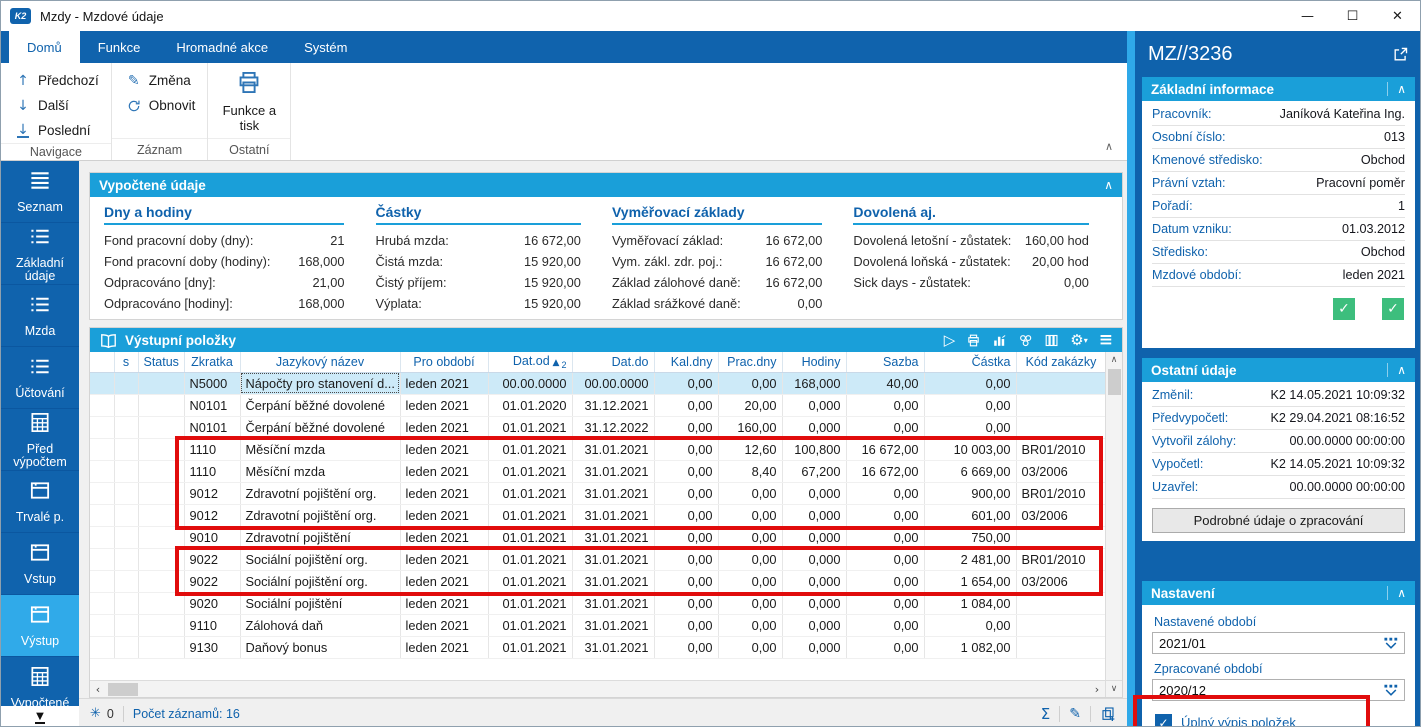 The height and width of the screenshot is (727, 1421). Describe the element at coordinates (1051, 340) in the screenshot. I see `columns-icon` at that location.